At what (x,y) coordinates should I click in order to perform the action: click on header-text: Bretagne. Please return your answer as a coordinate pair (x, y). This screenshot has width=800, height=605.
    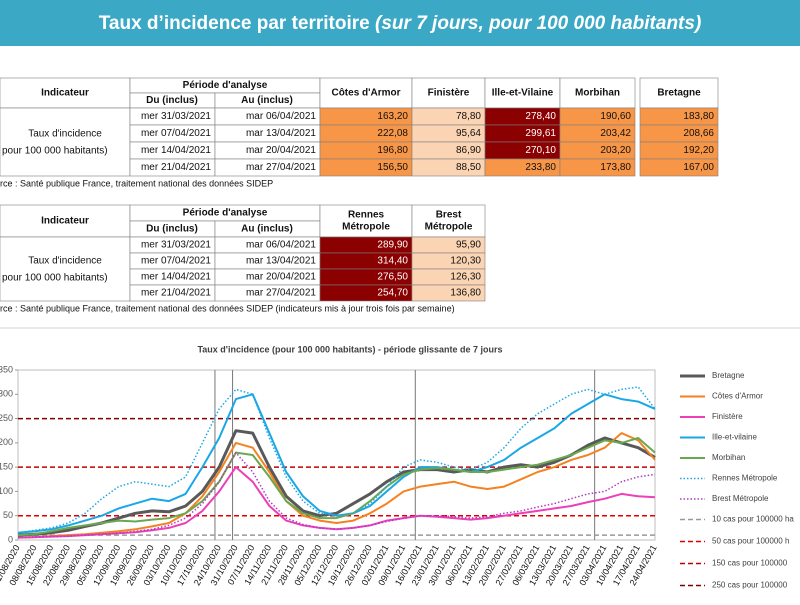
    Looking at the image, I should click on (679, 93).